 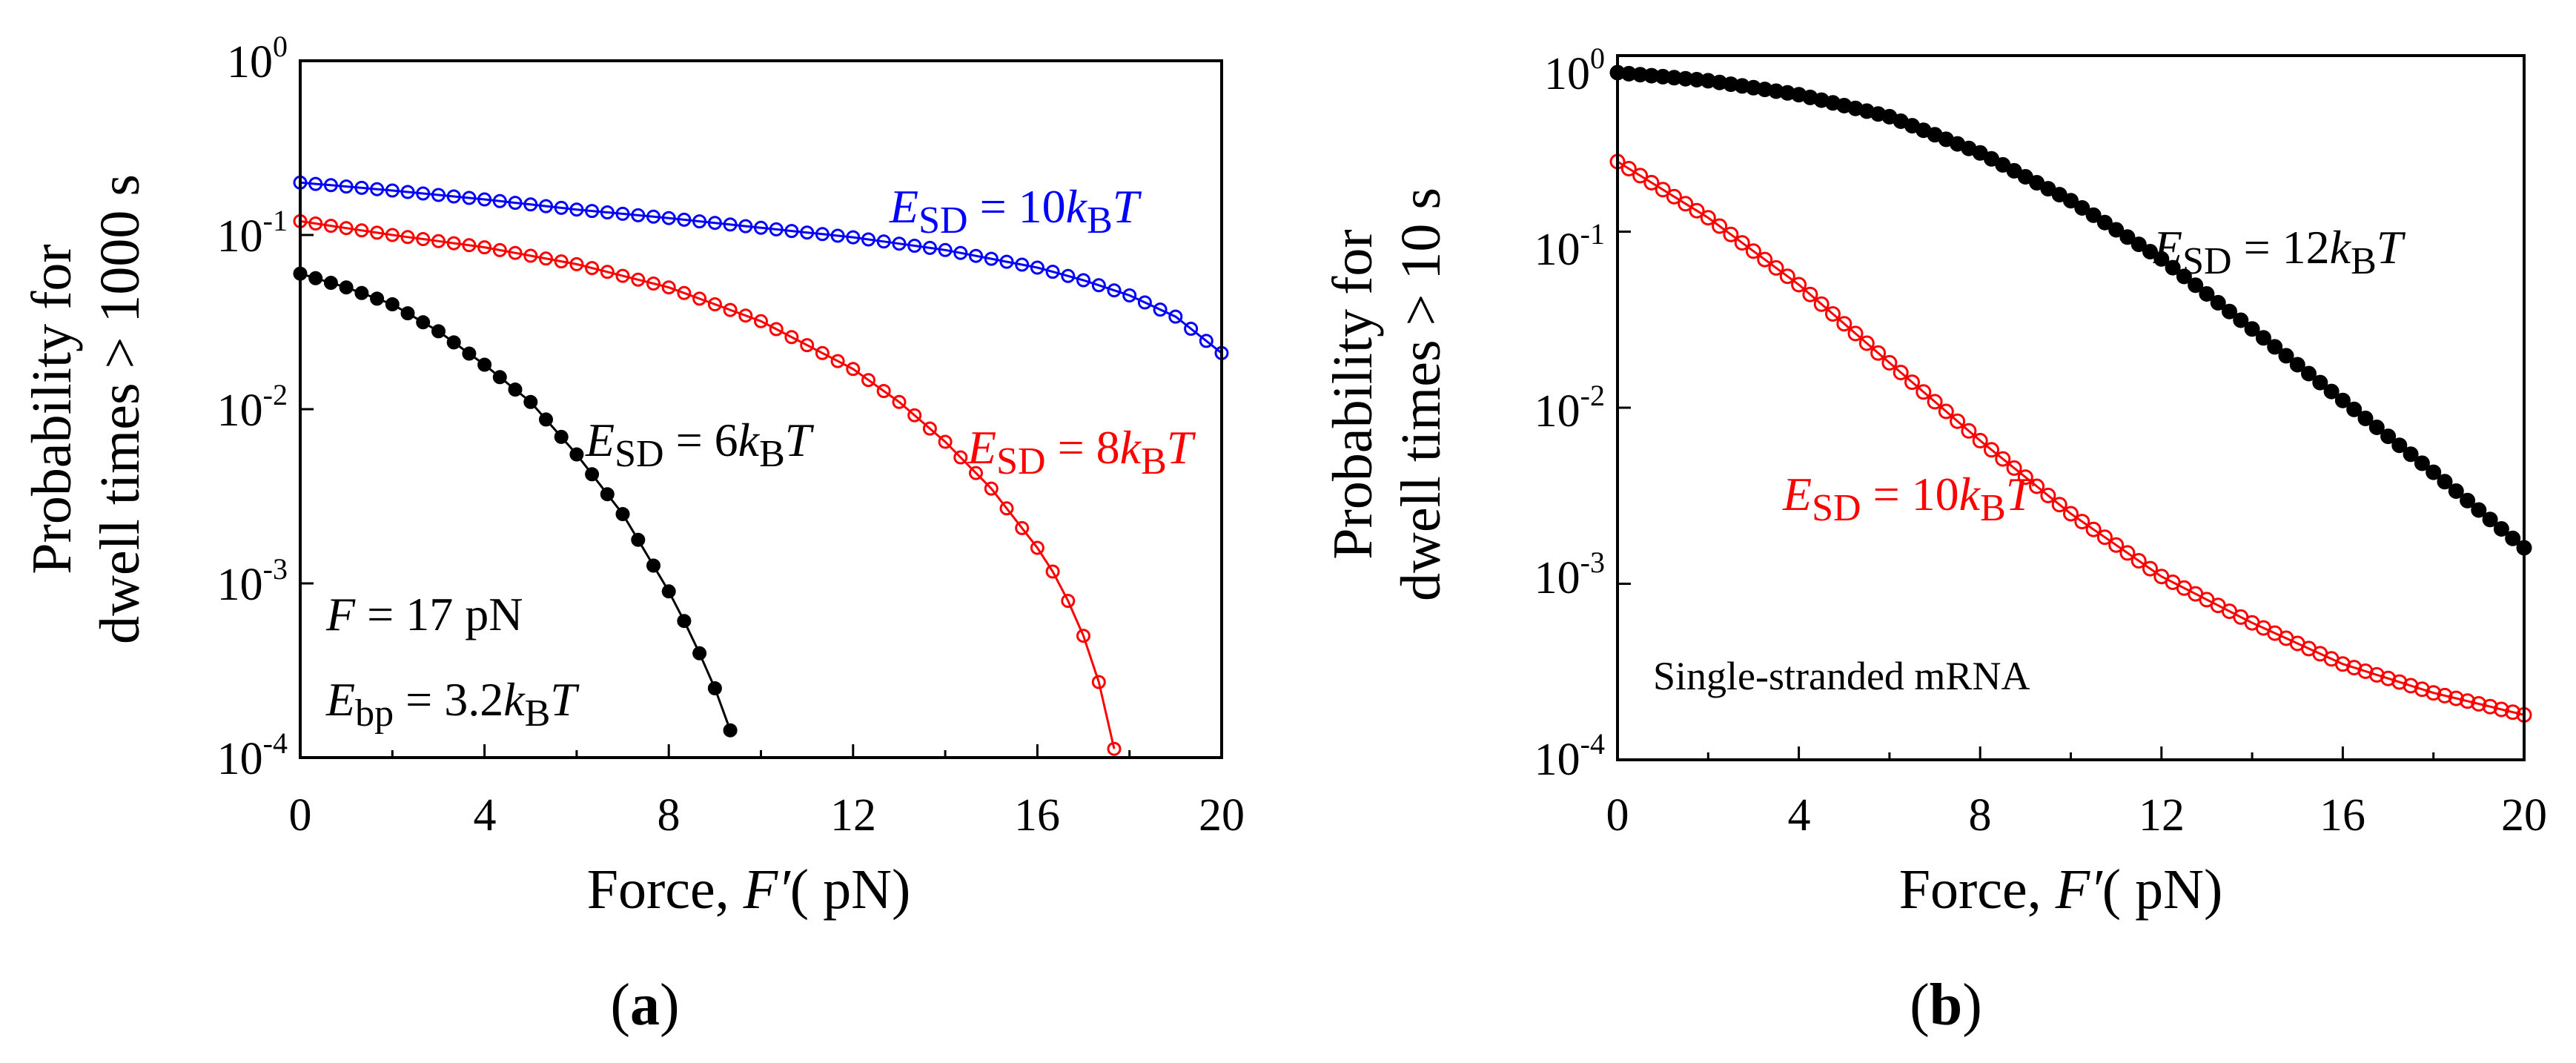 What do you see at coordinates (300, 816) in the screenshot?
I see `panel-a-x-tick: 0` at bounding box center [300, 816].